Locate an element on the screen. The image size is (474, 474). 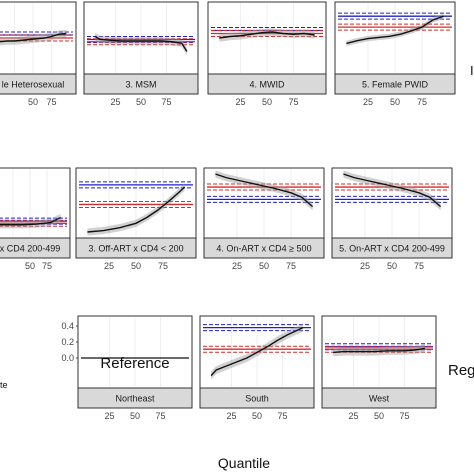
facet-strip-label: West is located at coordinates (379, 399).